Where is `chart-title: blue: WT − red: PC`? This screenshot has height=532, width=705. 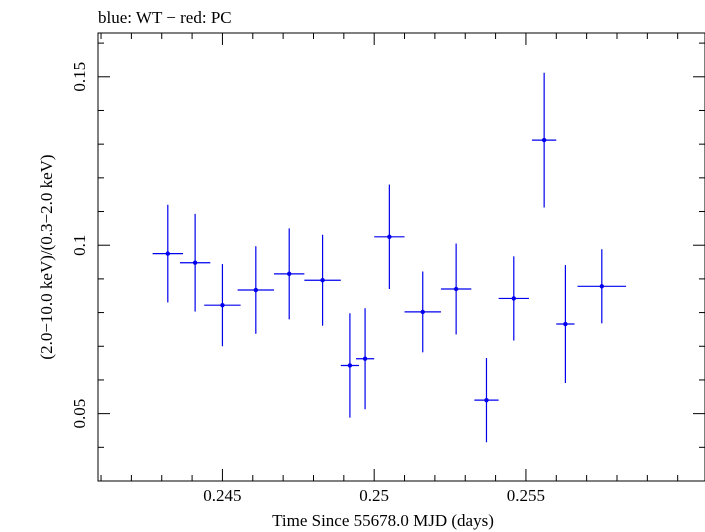 chart-title: blue: WT − red: PC is located at coordinates (165, 17).